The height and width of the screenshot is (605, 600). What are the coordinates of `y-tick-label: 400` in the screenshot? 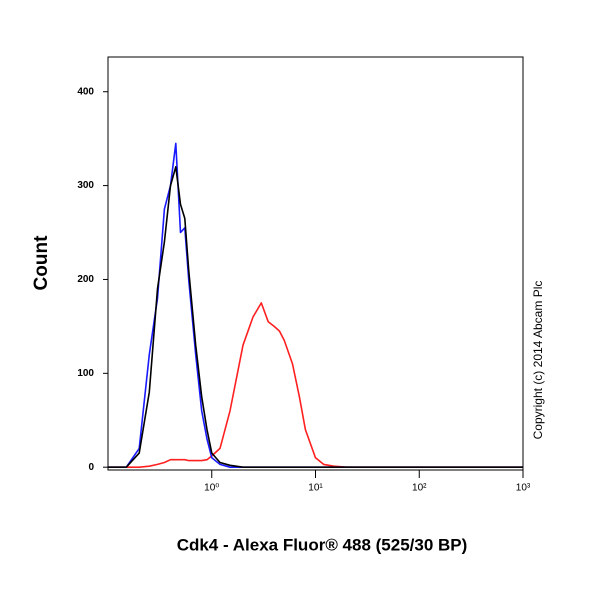 It's located at (85, 91).